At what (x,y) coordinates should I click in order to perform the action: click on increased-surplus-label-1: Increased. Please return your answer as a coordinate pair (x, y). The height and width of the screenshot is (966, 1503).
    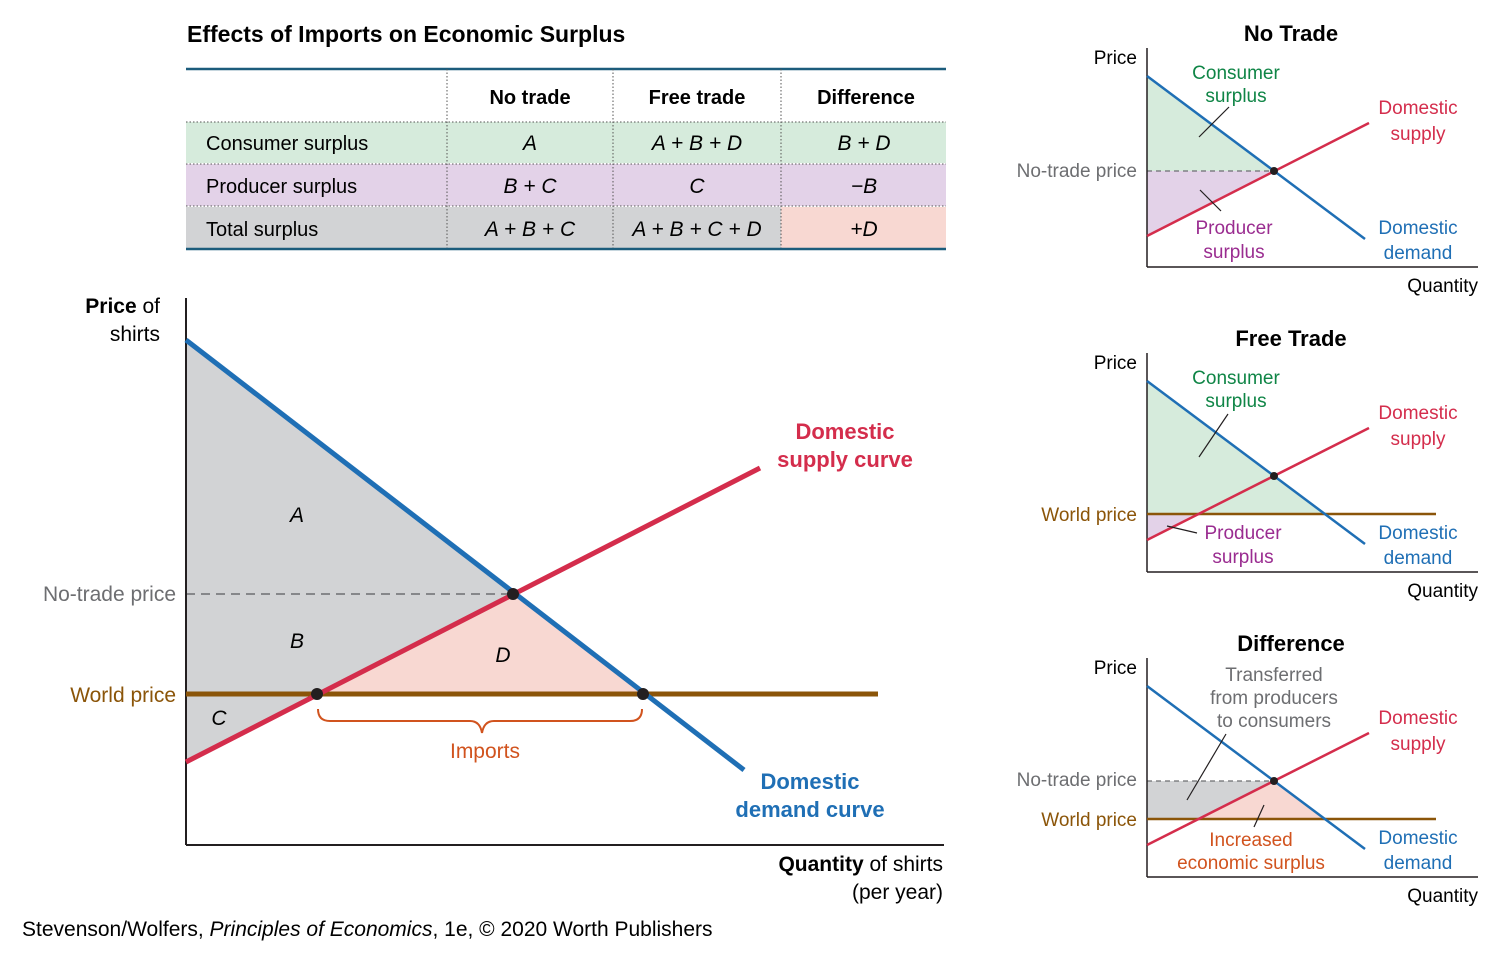
    Looking at the image, I should click on (1250, 840).